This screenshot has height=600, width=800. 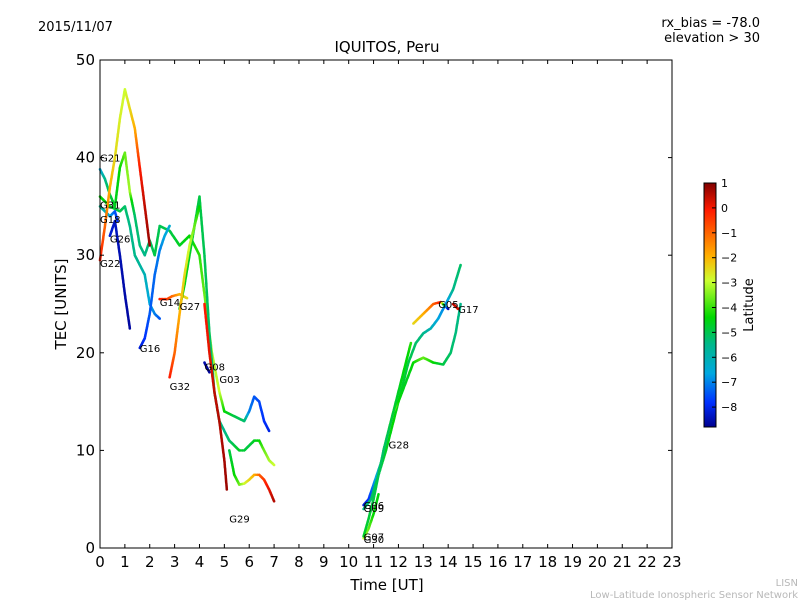 What do you see at coordinates (110, 264) in the screenshot?
I see `satellite-label-G22: G22` at bounding box center [110, 264].